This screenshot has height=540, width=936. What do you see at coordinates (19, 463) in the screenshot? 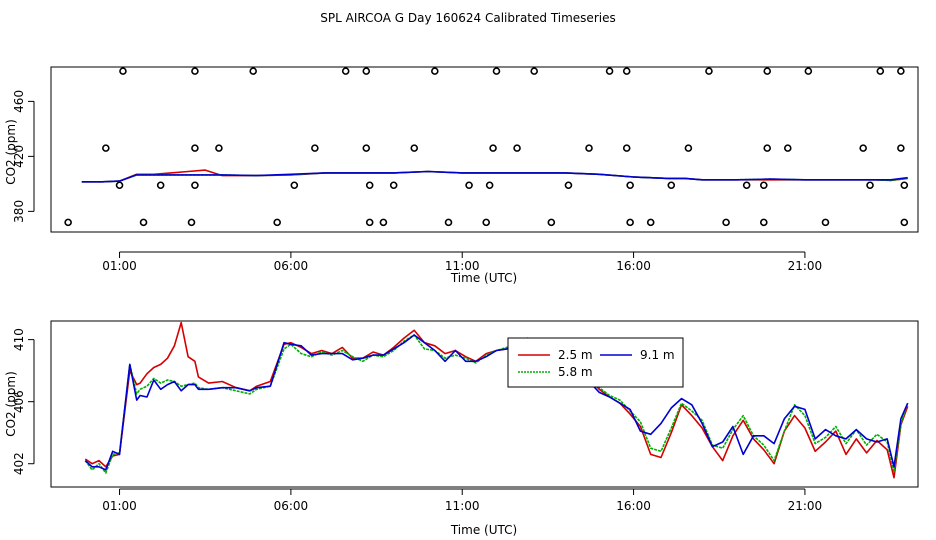
I see `y-tick-label: 402` at bounding box center [19, 463].